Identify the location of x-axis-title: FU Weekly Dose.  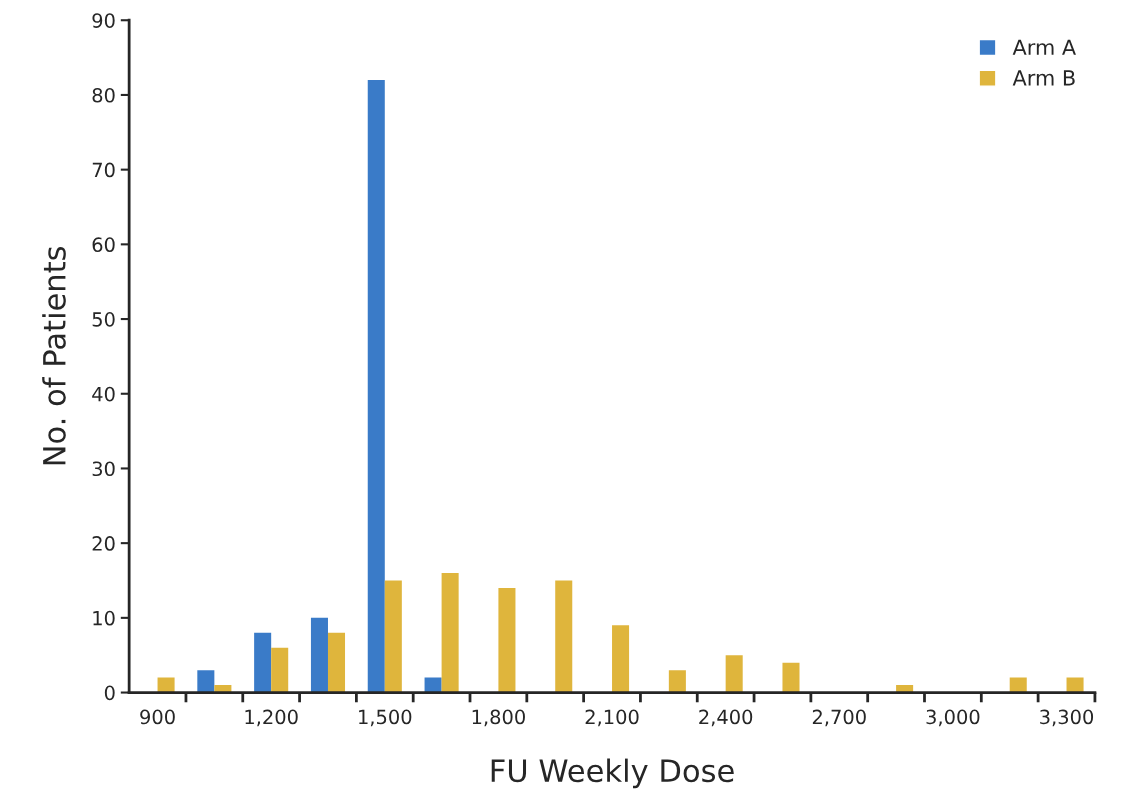
(612, 773).